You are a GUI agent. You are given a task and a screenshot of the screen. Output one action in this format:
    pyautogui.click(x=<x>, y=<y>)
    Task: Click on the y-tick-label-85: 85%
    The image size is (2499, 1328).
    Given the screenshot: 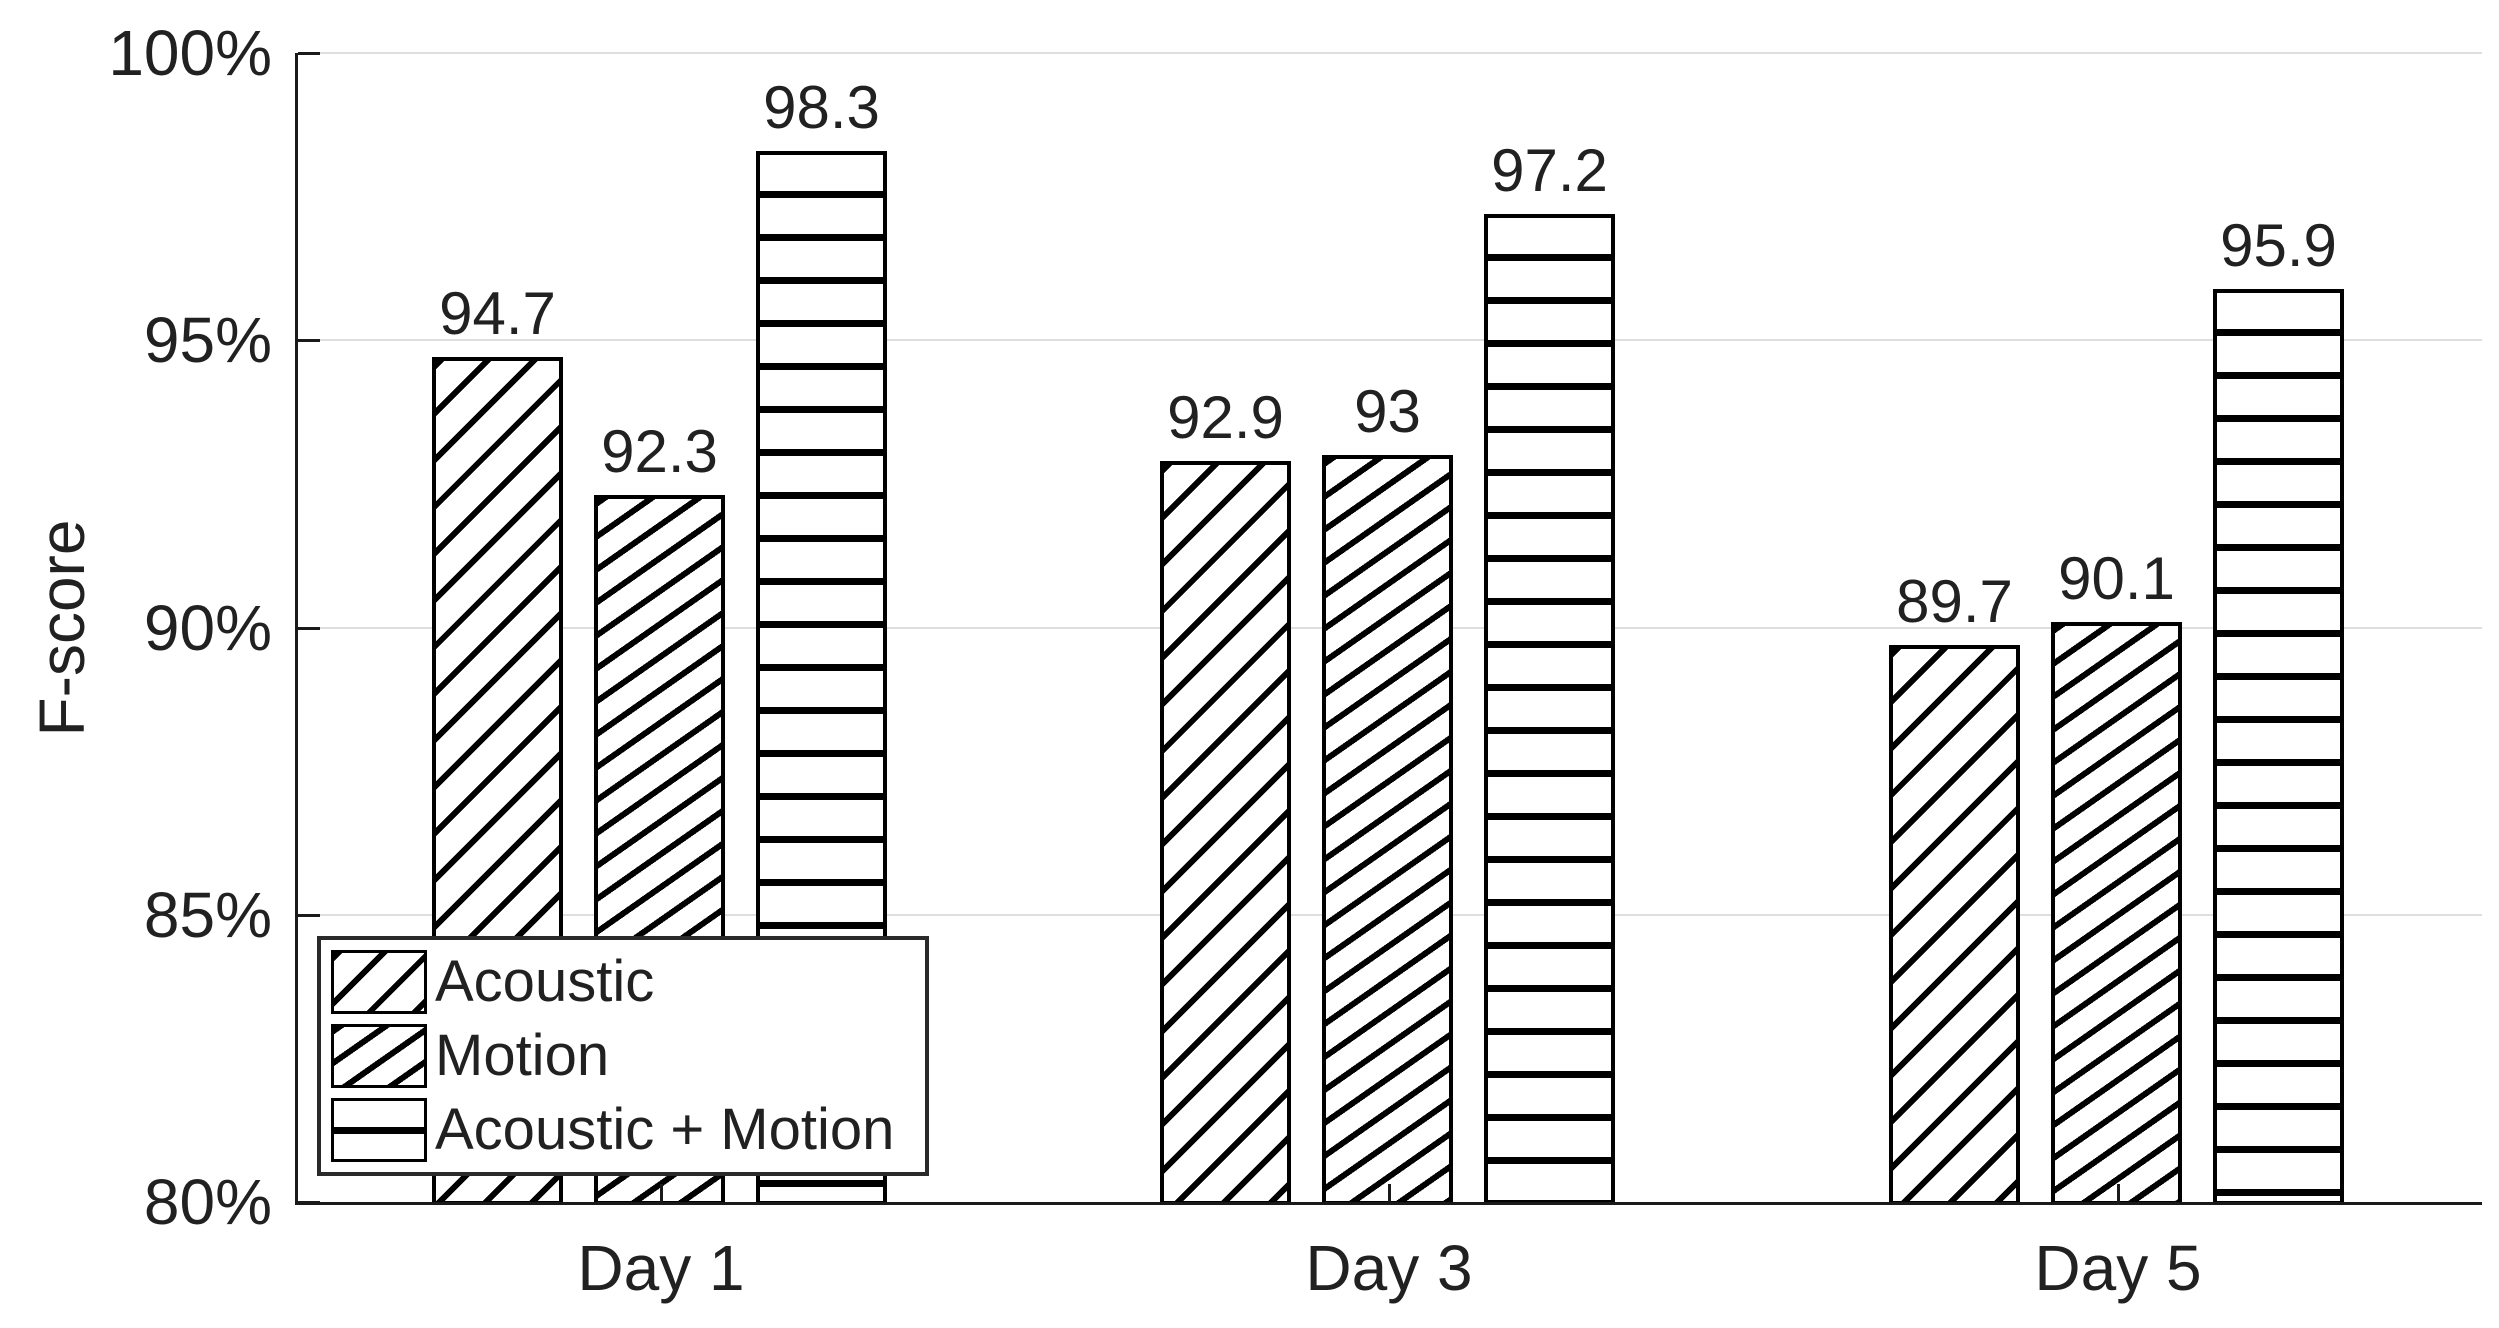 What is the action you would take?
    pyautogui.click(x=207, y=914)
    